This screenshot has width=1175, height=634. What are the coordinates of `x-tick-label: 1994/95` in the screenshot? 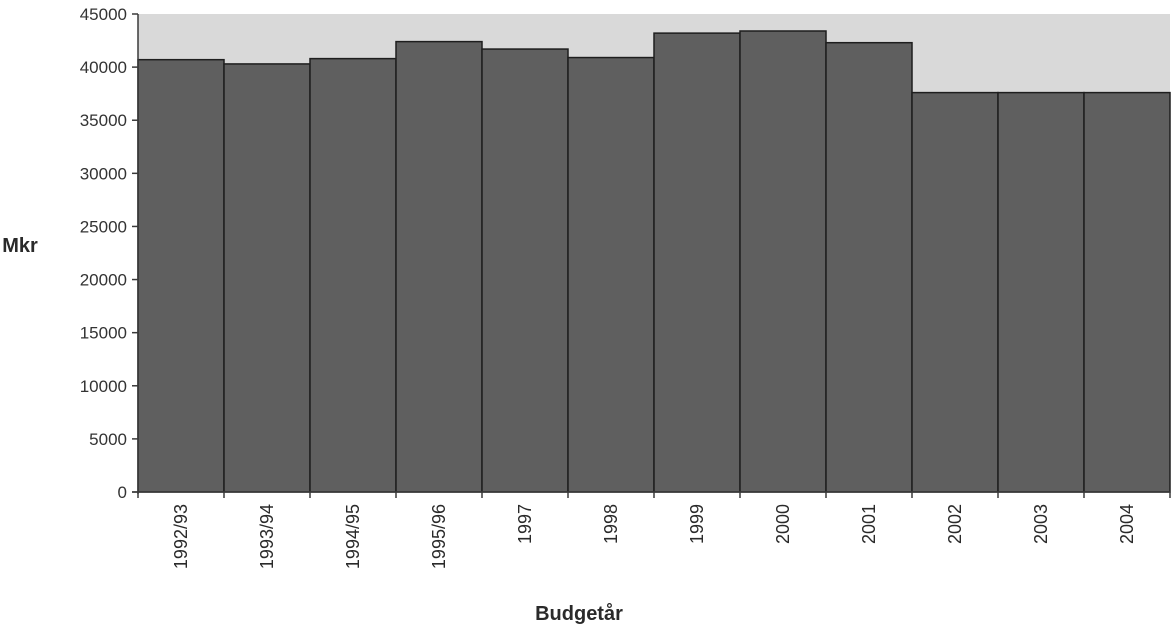 It's located at (353, 536).